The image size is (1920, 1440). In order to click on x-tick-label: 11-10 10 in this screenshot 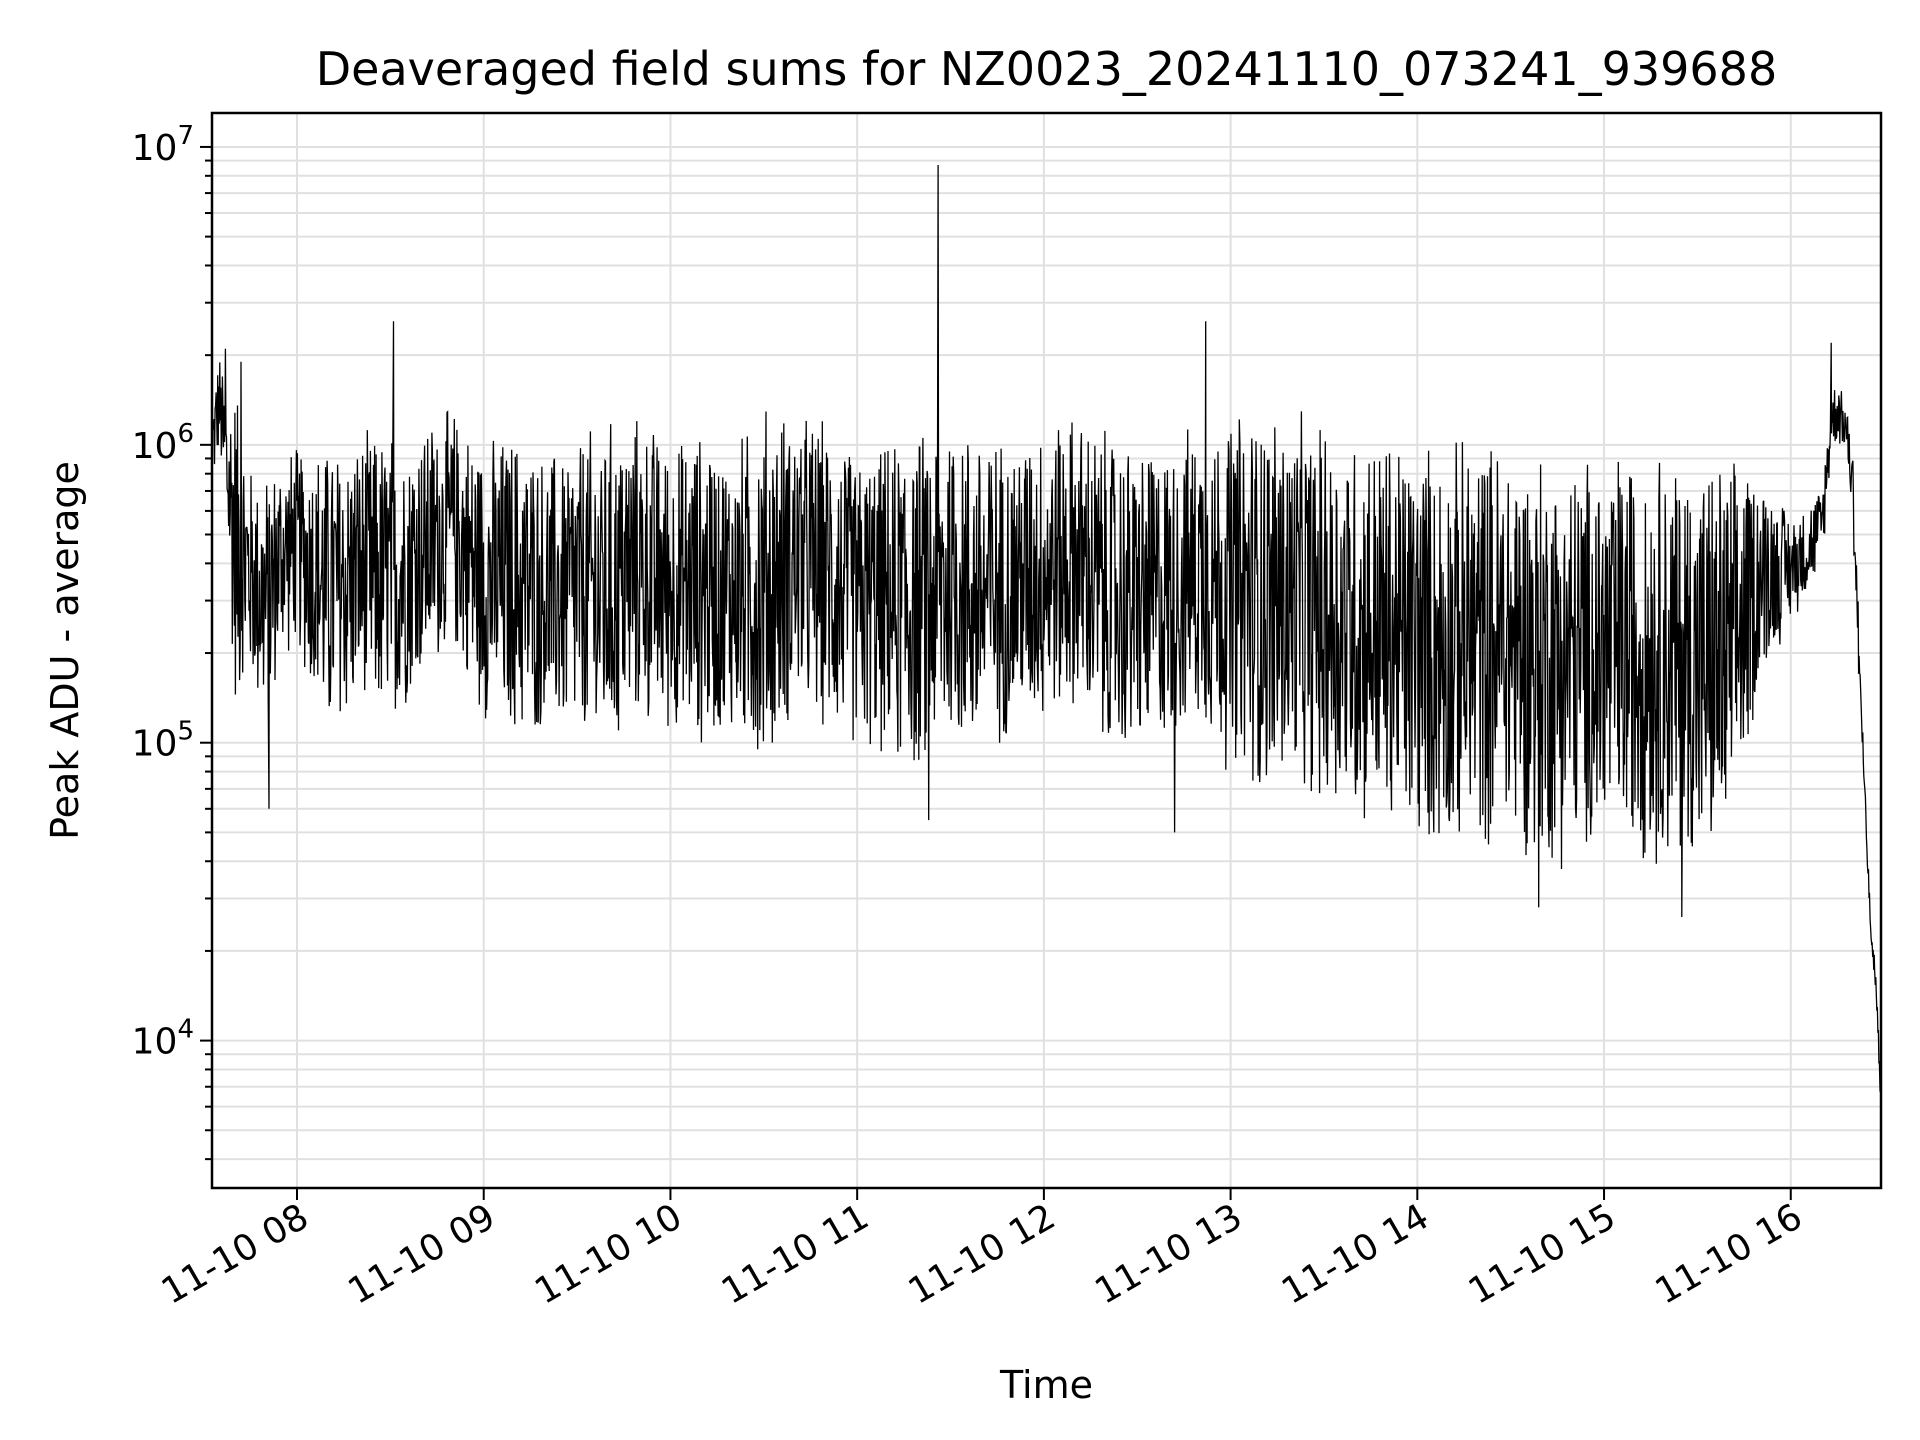, I will do `click(608, 1254)`.